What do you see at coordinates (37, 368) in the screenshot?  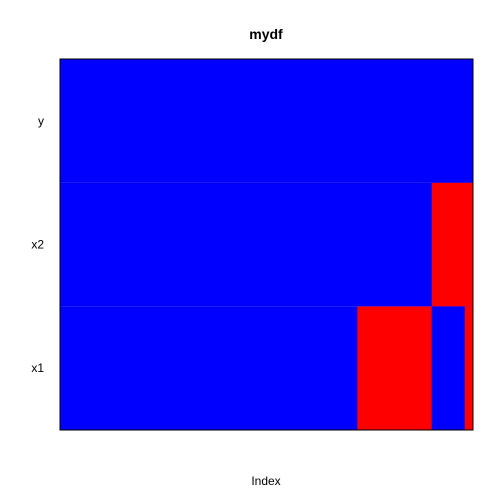 I see `row-label-x1: x1` at bounding box center [37, 368].